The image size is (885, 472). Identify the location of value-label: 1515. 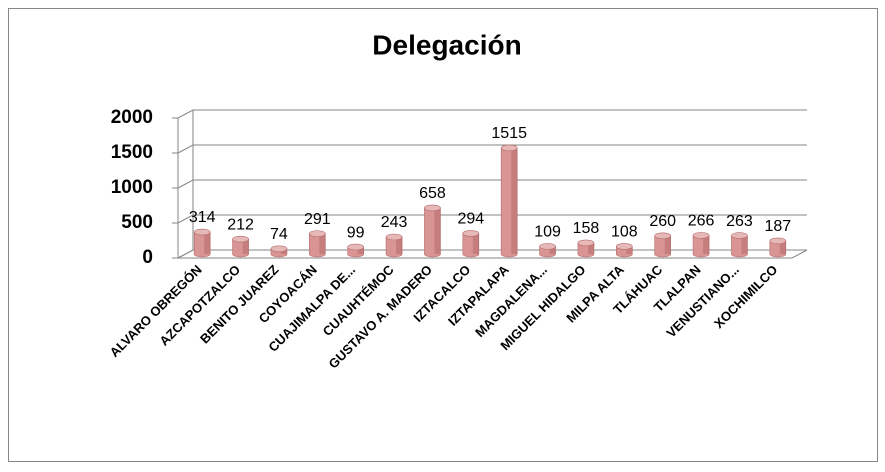
(509, 133).